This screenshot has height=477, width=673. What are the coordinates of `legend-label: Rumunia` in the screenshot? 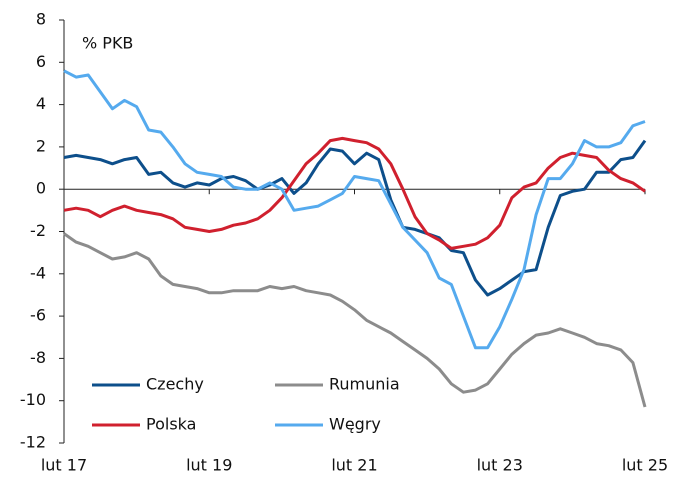 It's located at (364, 384).